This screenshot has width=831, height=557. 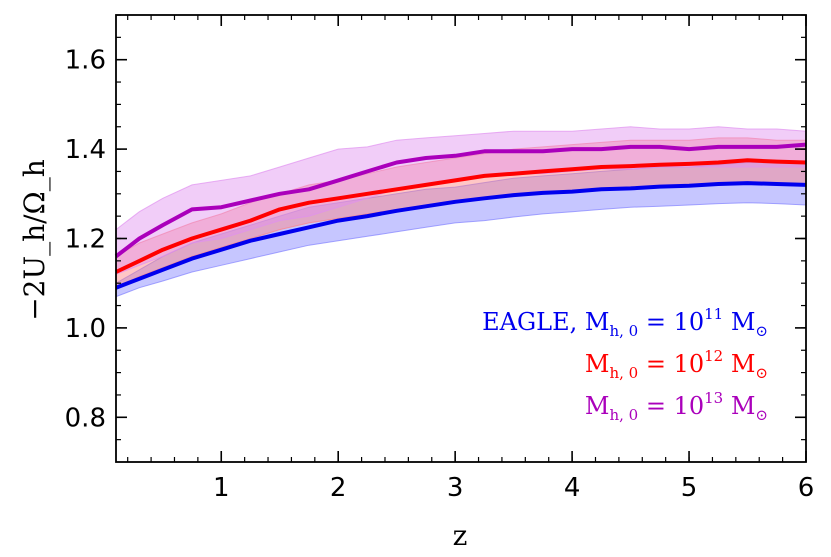 I want to click on x-tick-label: 6, so click(x=806, y=488).